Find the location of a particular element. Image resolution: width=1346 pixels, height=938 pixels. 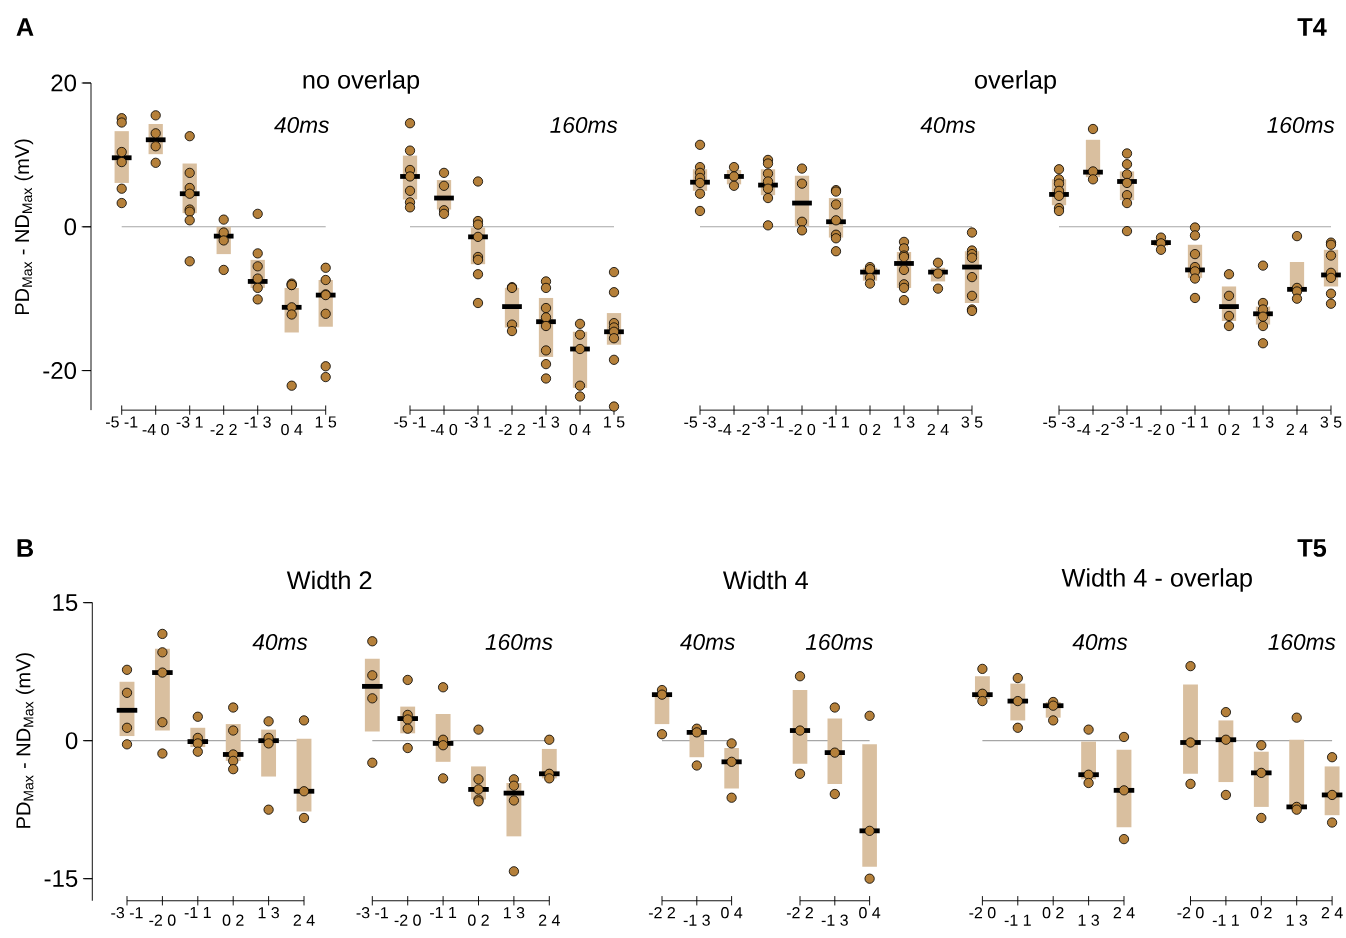

chart-title: Width 2 is located at coordinates (329, 580).